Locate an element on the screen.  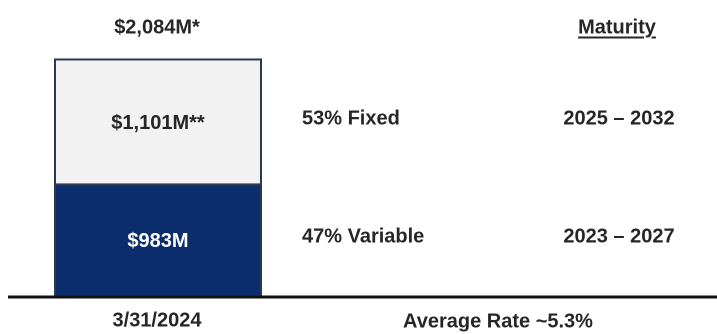
fixed-value-label: $1,101M** is located at coordinates (158, 123).